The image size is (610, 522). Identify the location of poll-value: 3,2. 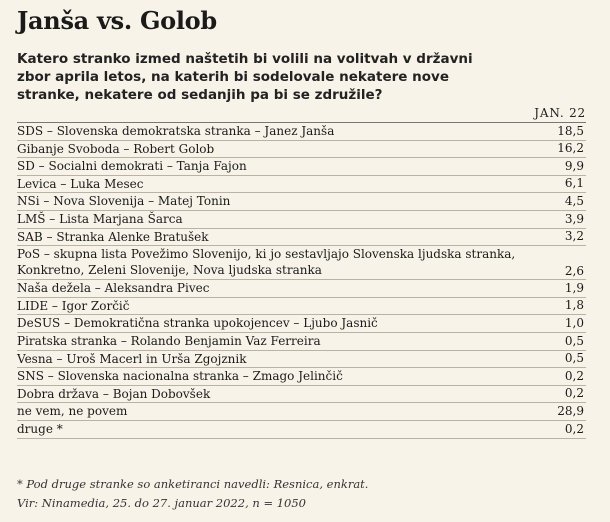
(574, 236).